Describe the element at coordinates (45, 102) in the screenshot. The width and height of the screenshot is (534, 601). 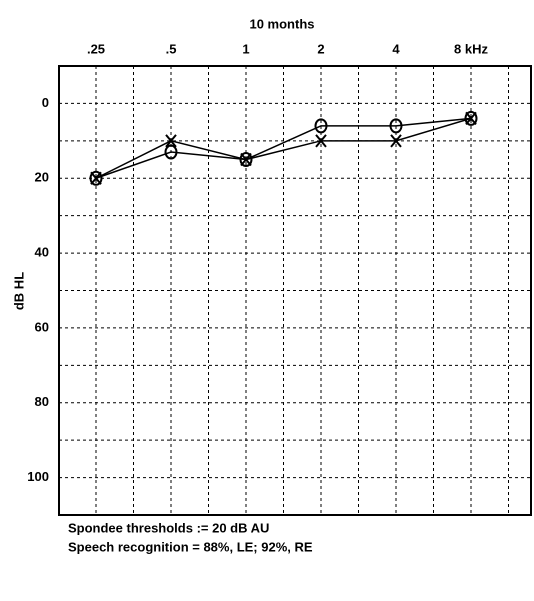
I see `y-tick-label: 0` at that location.